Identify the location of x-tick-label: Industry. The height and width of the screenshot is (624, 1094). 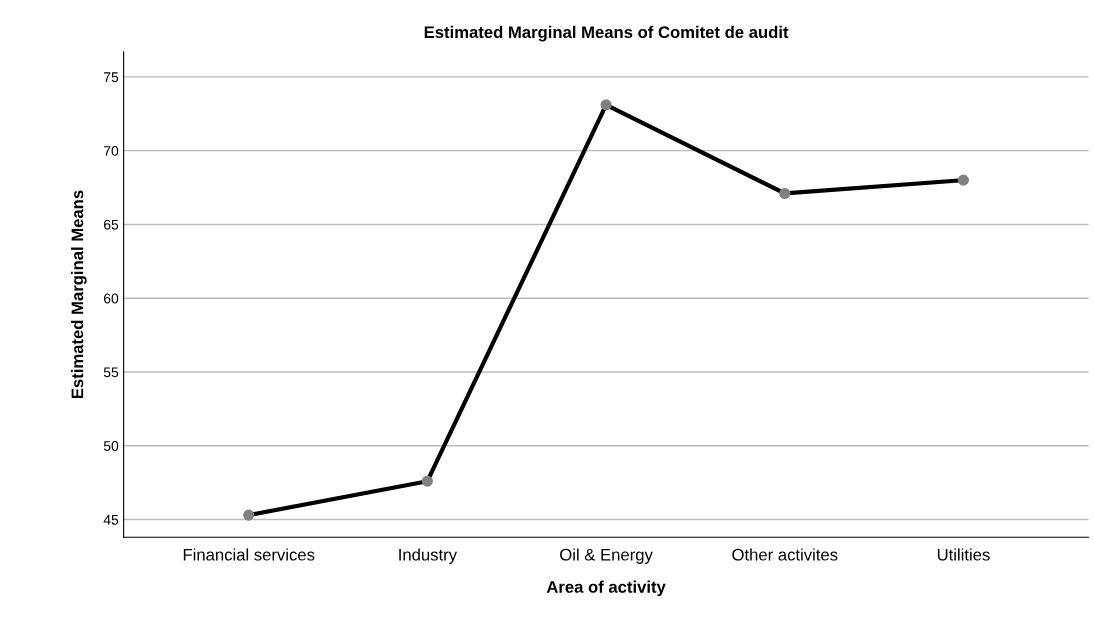
(428, 556).